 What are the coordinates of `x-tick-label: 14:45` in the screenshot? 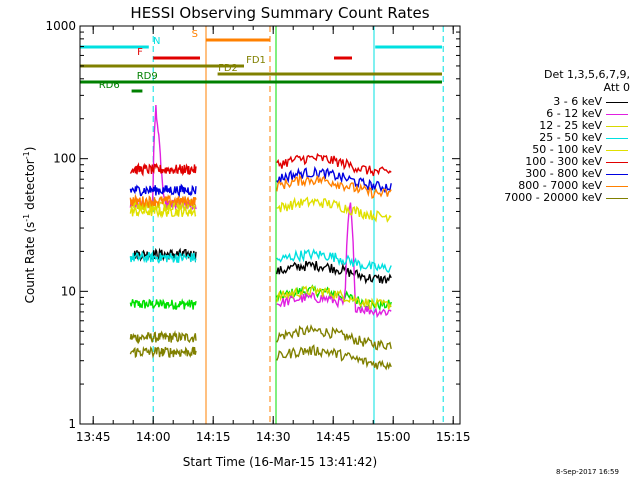 It's located at (333, 437).